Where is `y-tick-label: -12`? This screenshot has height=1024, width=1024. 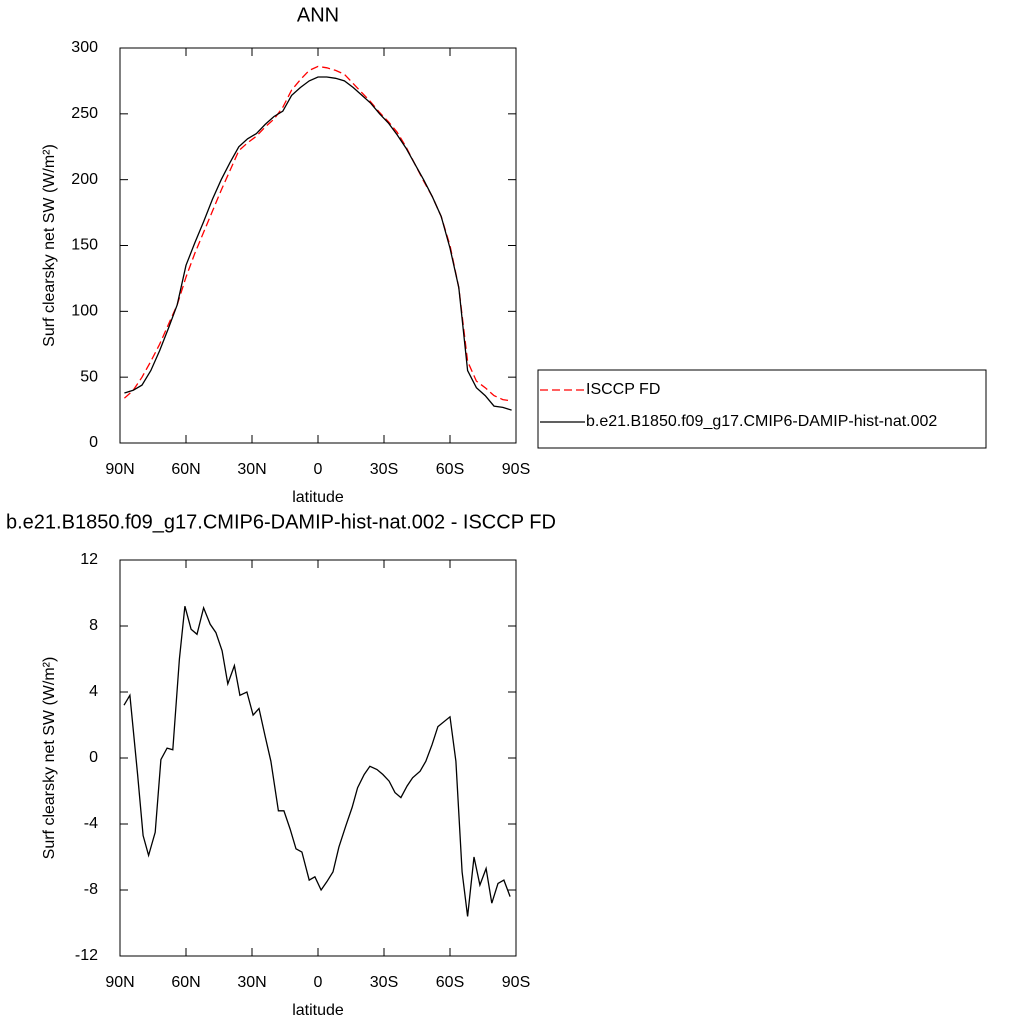 y-tick-label: -12 is located at coordinates (86, 955).